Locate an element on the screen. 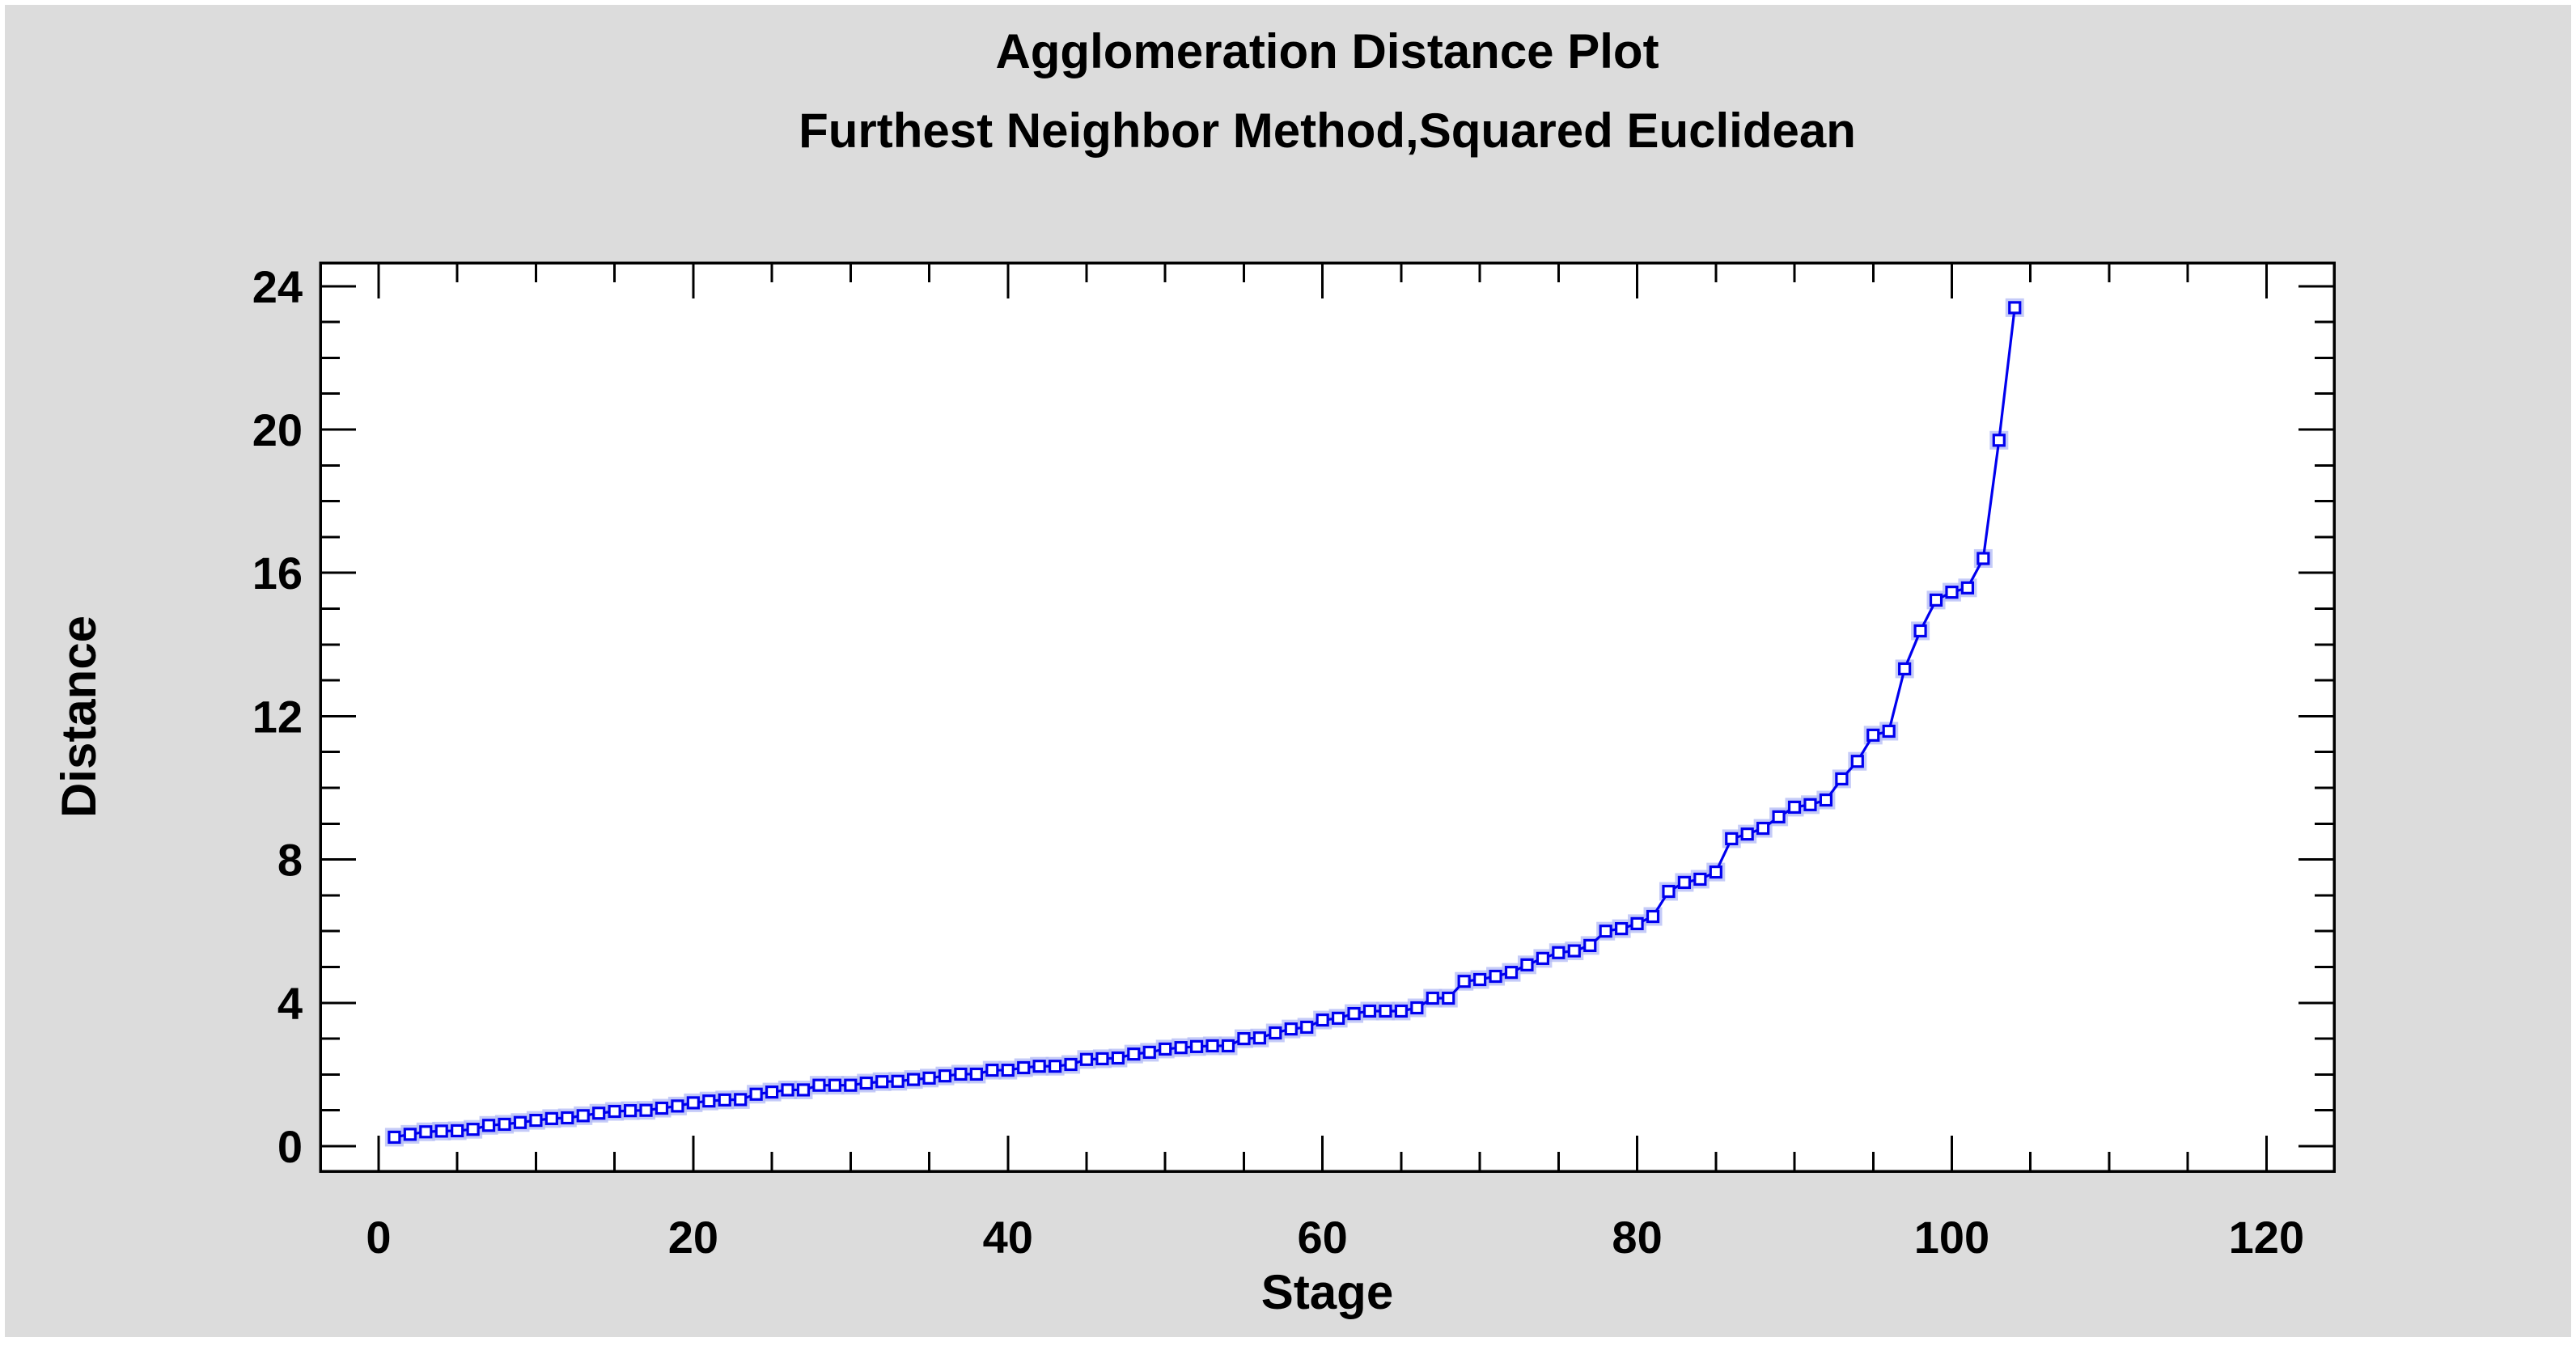  x-tick-label: 0 is located at coordinates (378, 1237).